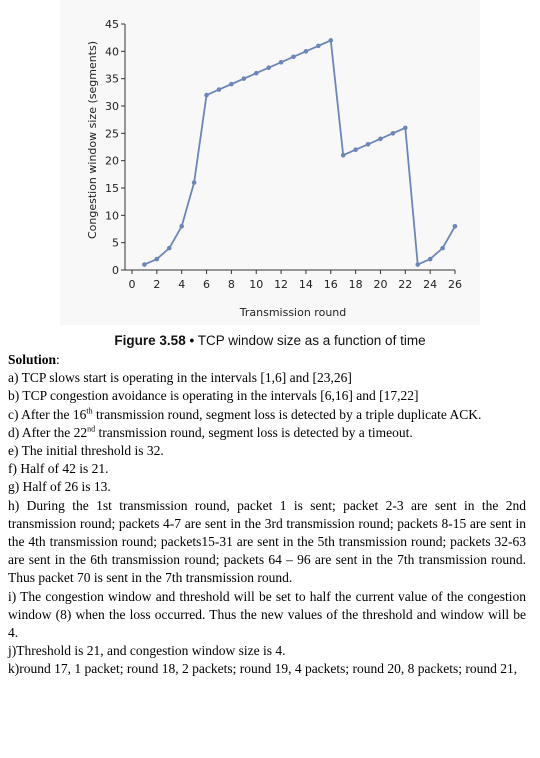 This screenshot has width=540, height=758. What do you see at coordinates (132, 284) in the screenshot?
I see `x-tick-label: 0` at bounding box center [132, 284].